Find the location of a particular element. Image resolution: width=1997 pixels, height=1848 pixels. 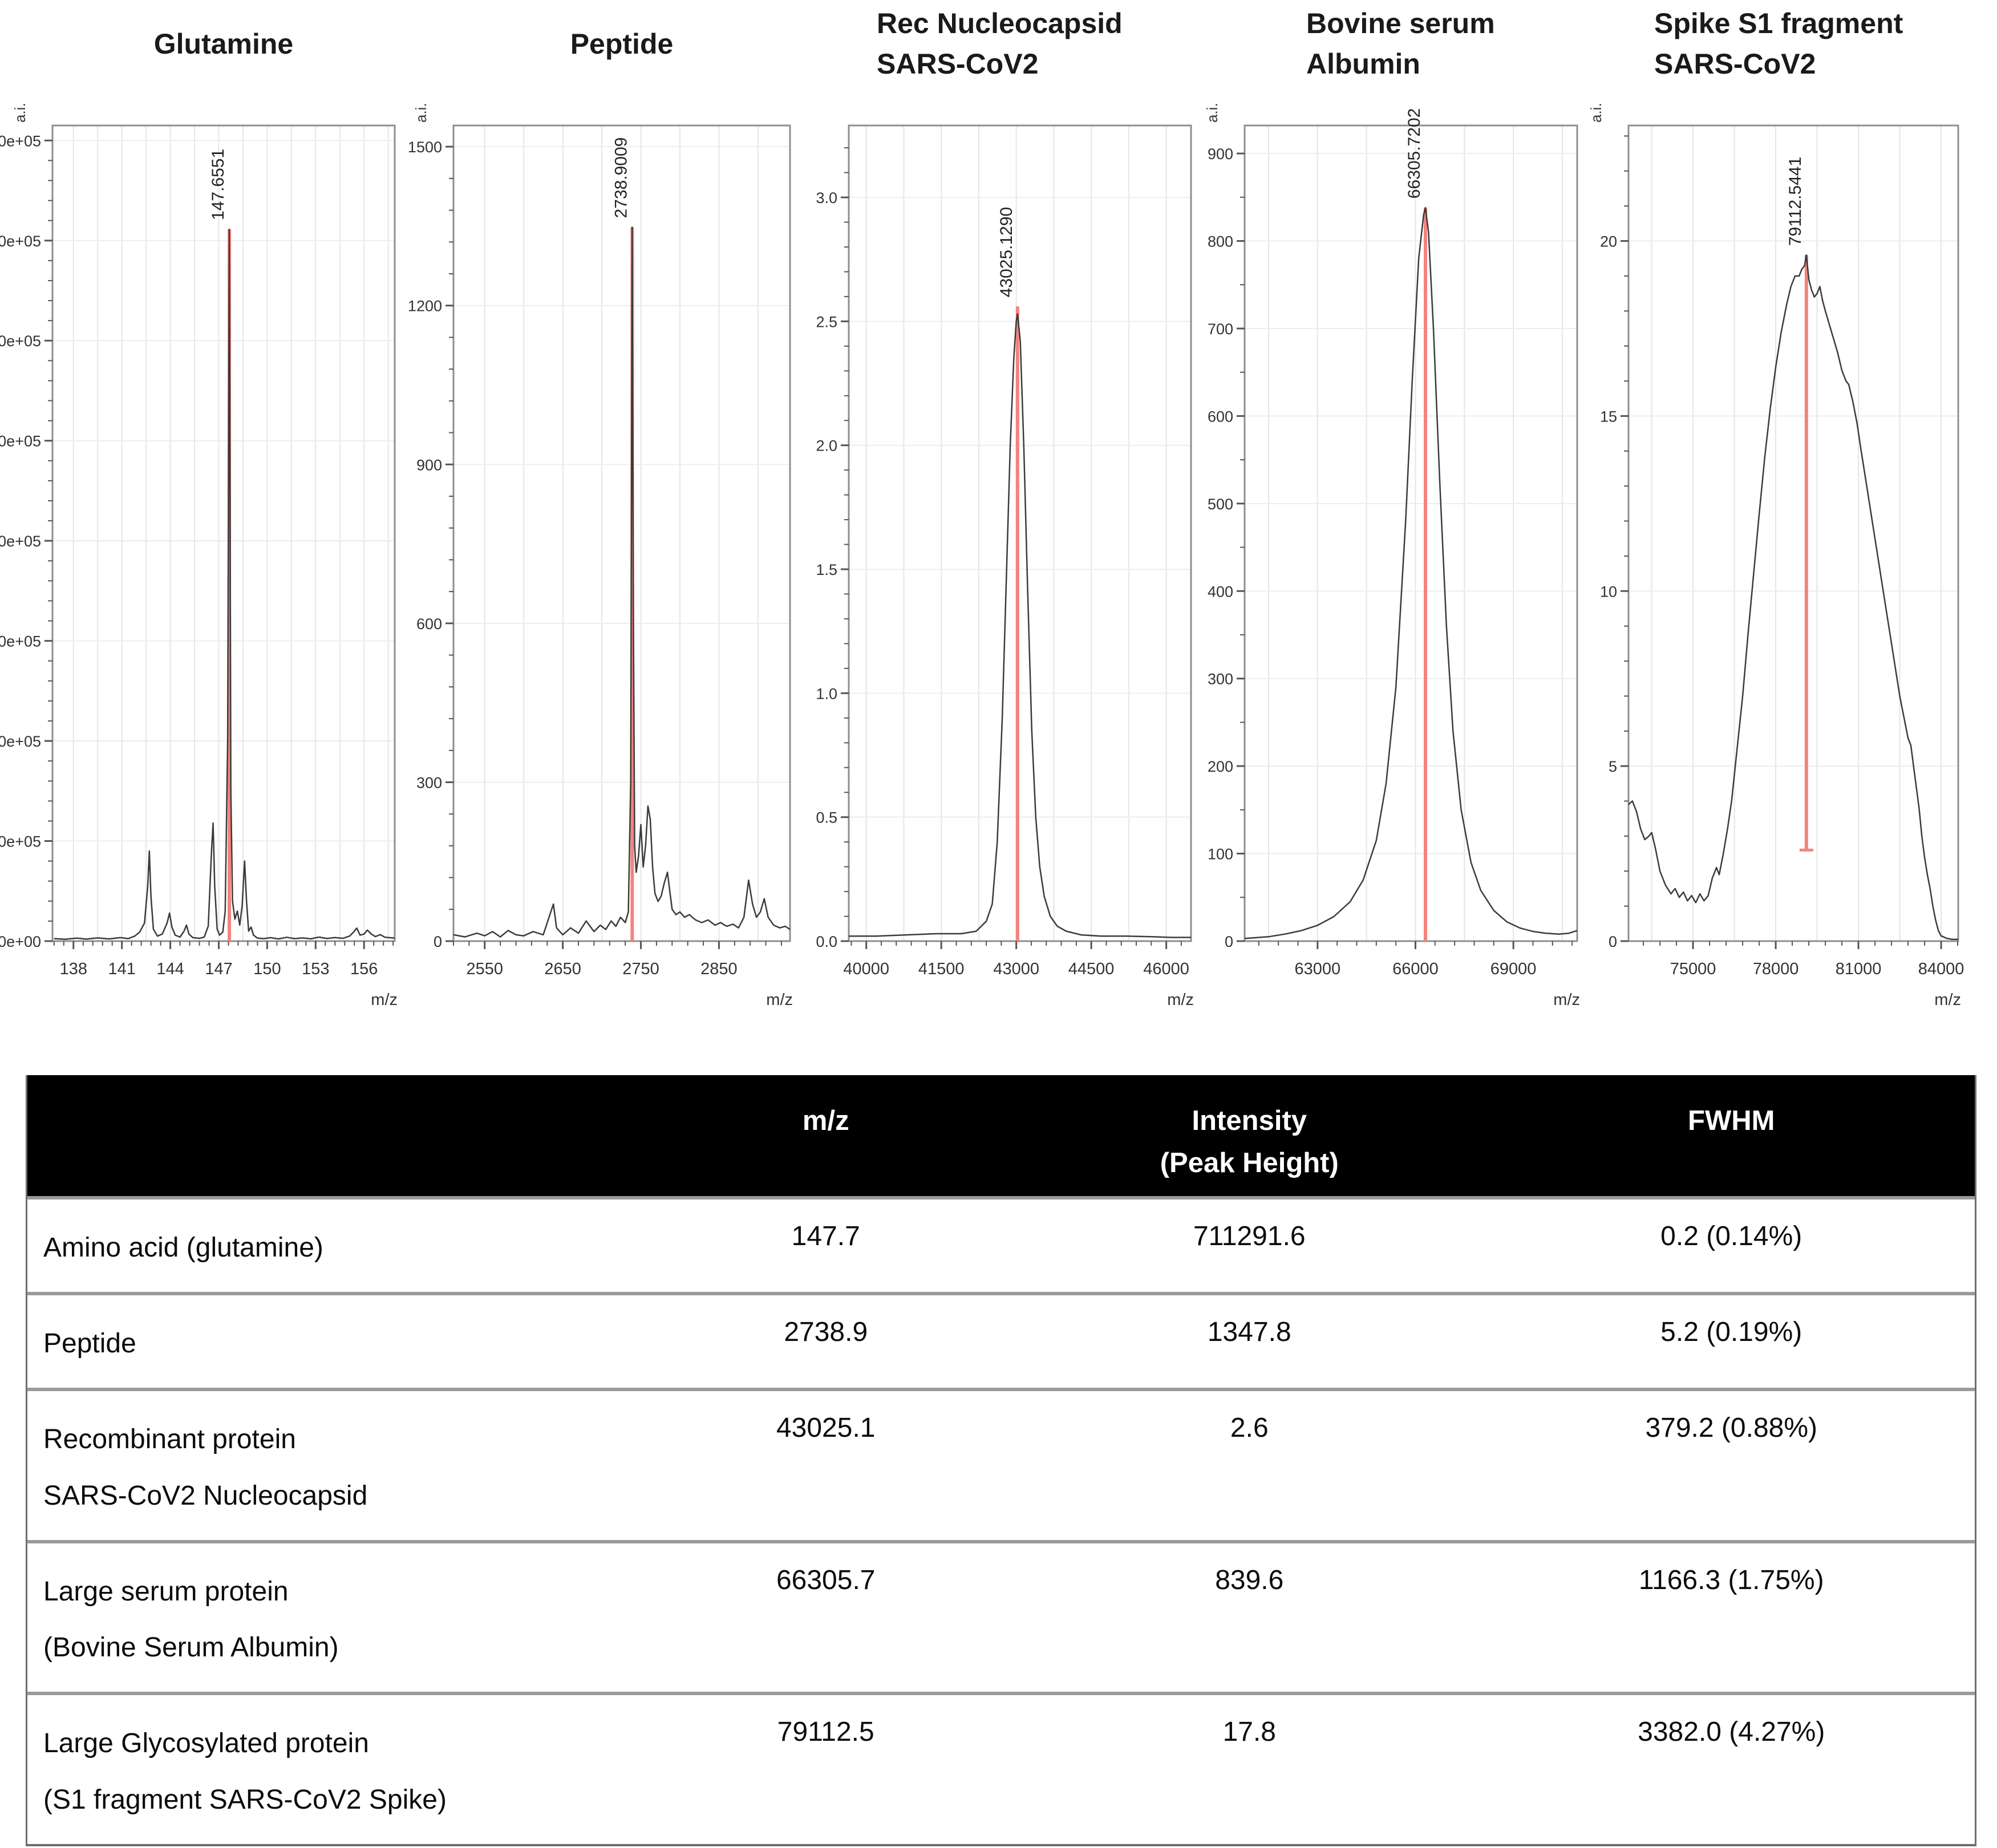

svg-text: 138 is located at coordinates (73, 969).